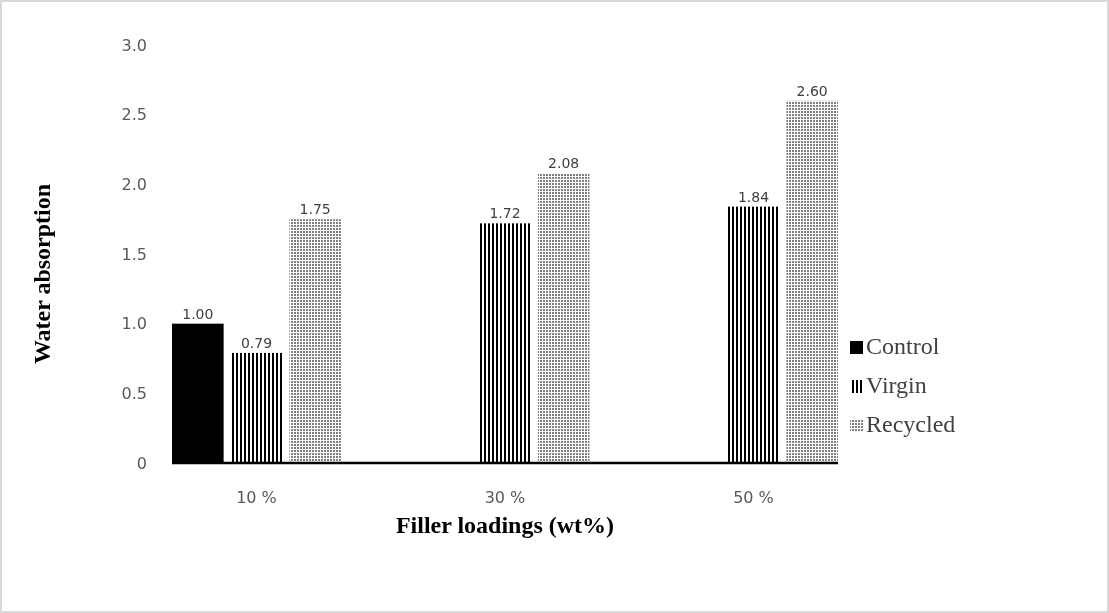 This screenshot has width=1109, height=613. I want to click on data-label: 1.75, so click(315, 209).